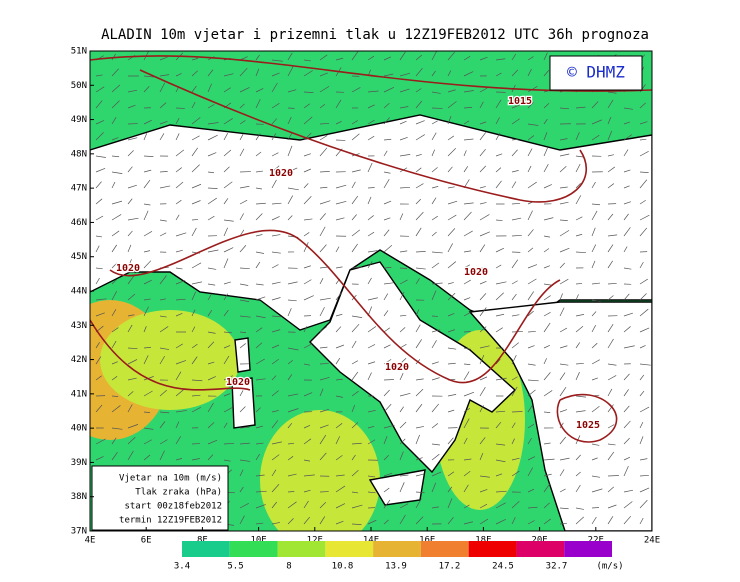  I want to click on land, so click(413, 367).